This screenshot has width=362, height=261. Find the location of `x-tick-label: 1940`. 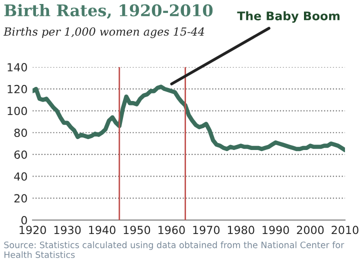

x-tick-label: 1940 is located at coordinates (102, 230).